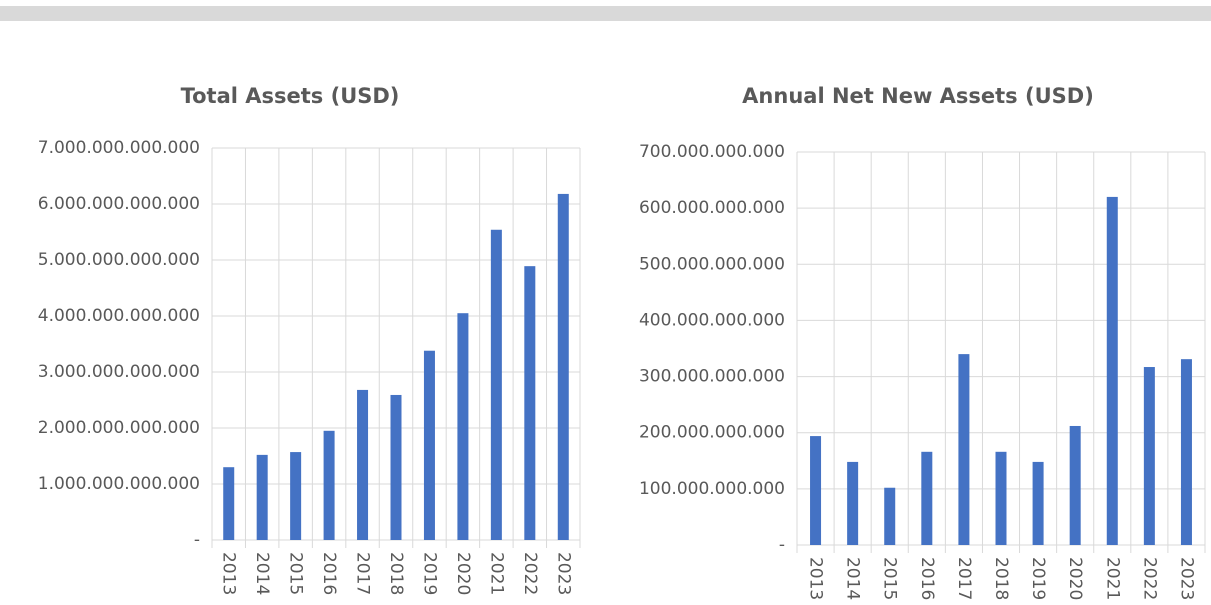  I want to click on y-tick-label: 700.000.000.000, so click(712, 152).